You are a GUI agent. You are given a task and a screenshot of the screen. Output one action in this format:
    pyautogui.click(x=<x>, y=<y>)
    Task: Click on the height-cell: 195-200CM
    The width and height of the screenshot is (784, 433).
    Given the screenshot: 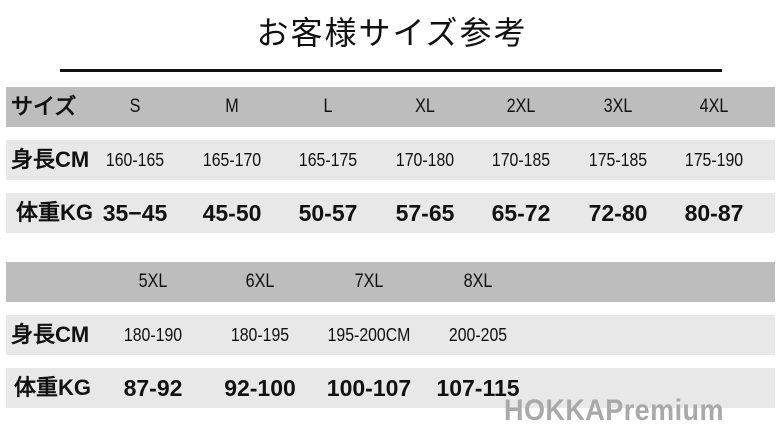 What is the action you would take?
    pyautogui.click(x=369, y=335)
    